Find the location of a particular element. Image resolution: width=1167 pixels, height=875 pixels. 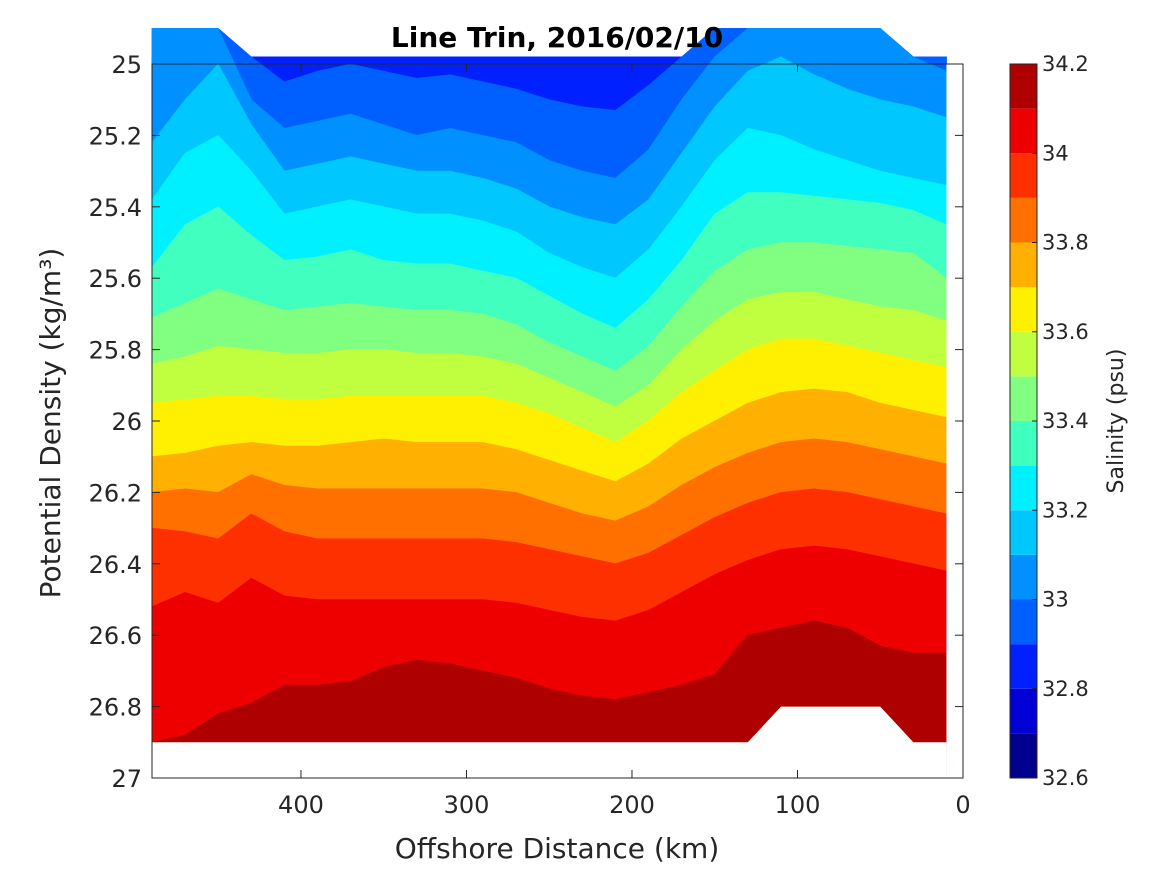

colorbar-label: Salinity (psu) is located at coordinates (1116, 421).